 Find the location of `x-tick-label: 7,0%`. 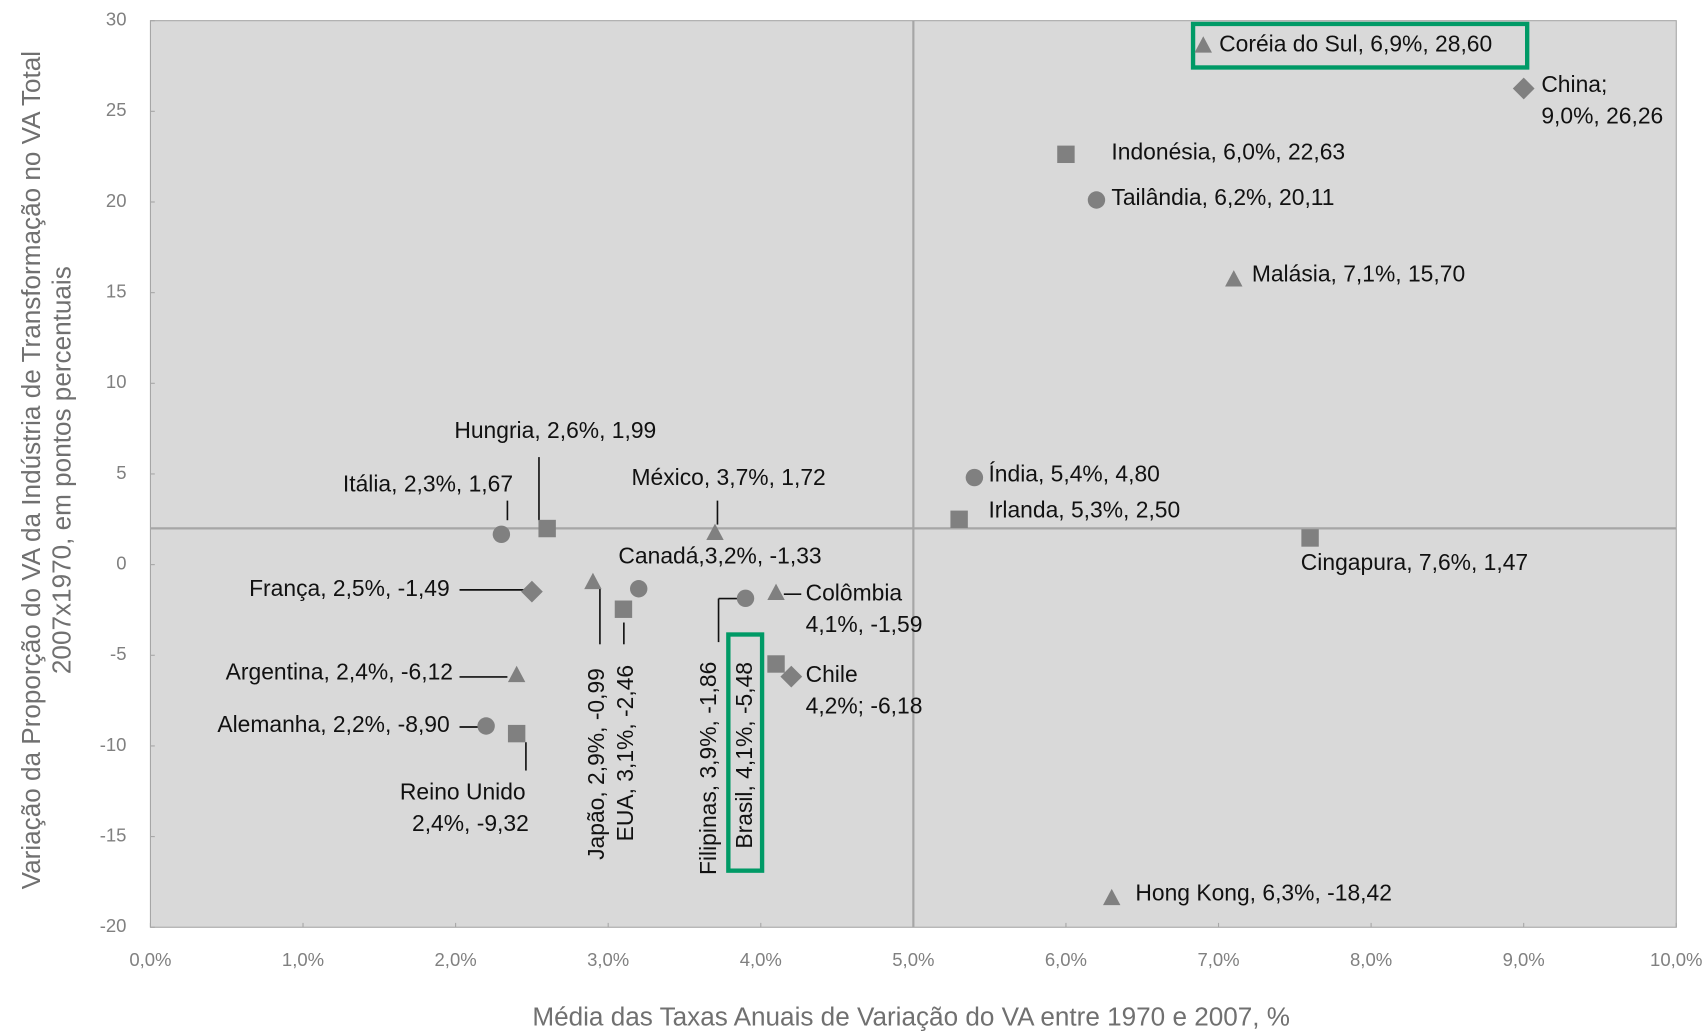

x-tick-label: 7,0% is located at coordinates (1218, 959).